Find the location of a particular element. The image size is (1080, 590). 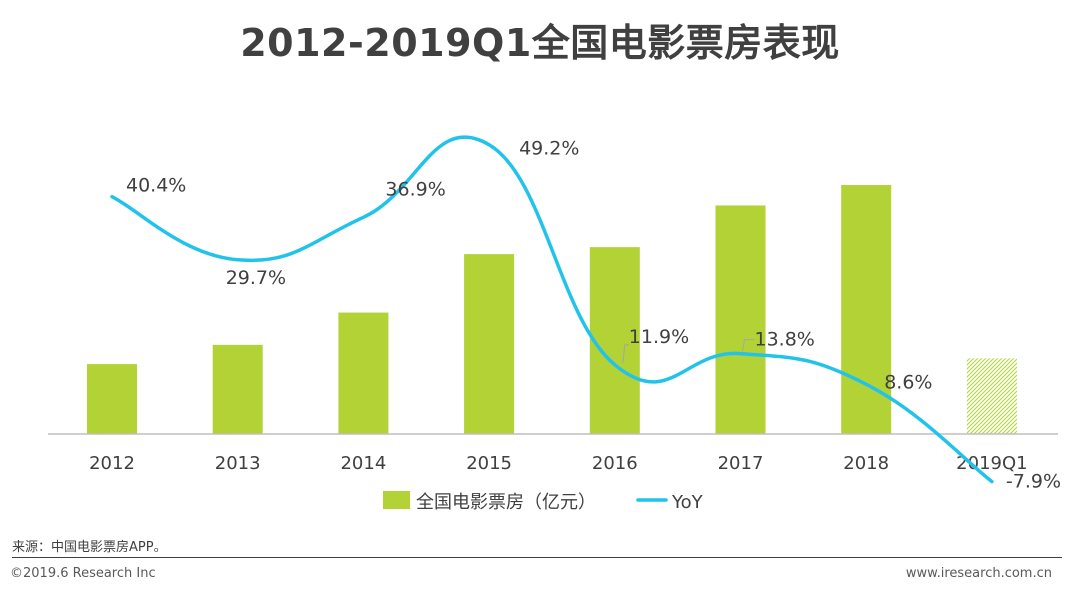

bar-2013 is located at coordinates (237, 389).